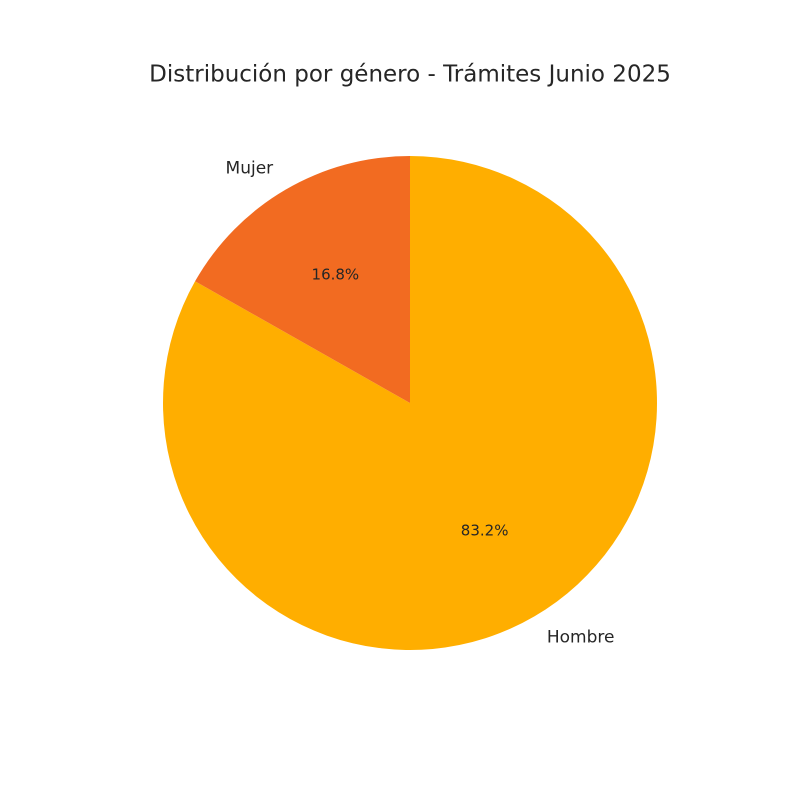  I want to click on slice-label: Hombre, so click(581, 638).